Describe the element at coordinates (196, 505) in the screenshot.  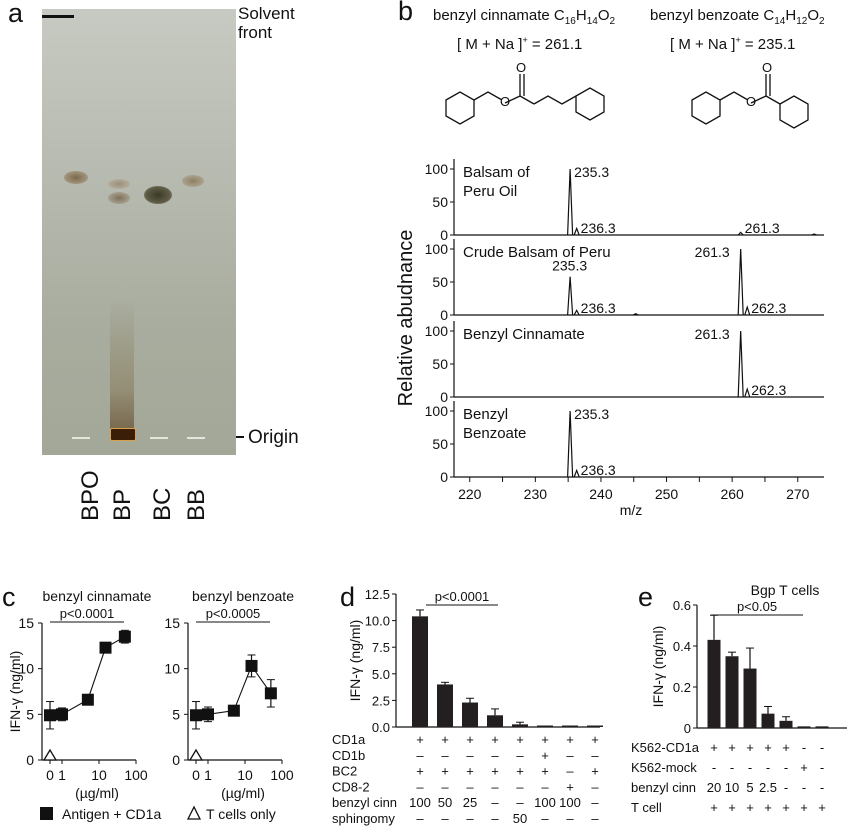
I see `lane-label-bb: BB` at that location.